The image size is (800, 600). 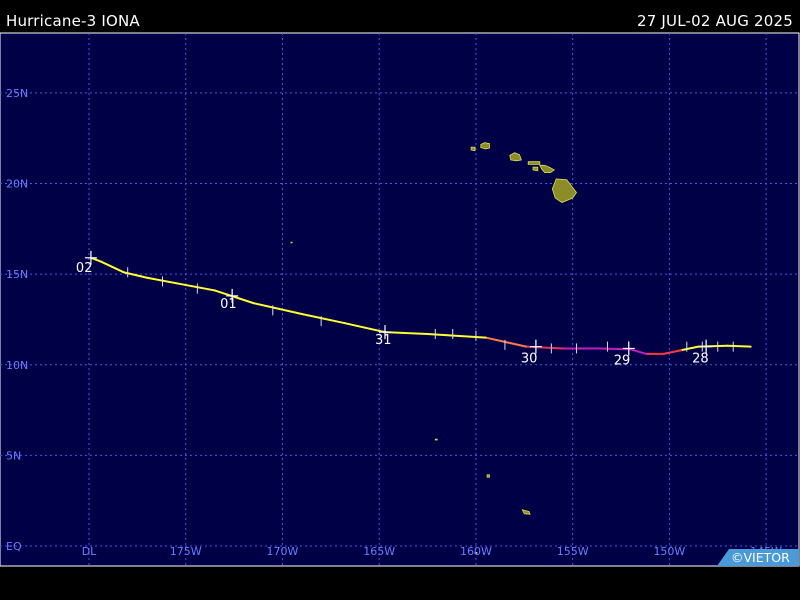 What do you see at coordinates (291, 242) in the screenshot?
I see `island-johnston-atoll` at bounding box center [291, 242].